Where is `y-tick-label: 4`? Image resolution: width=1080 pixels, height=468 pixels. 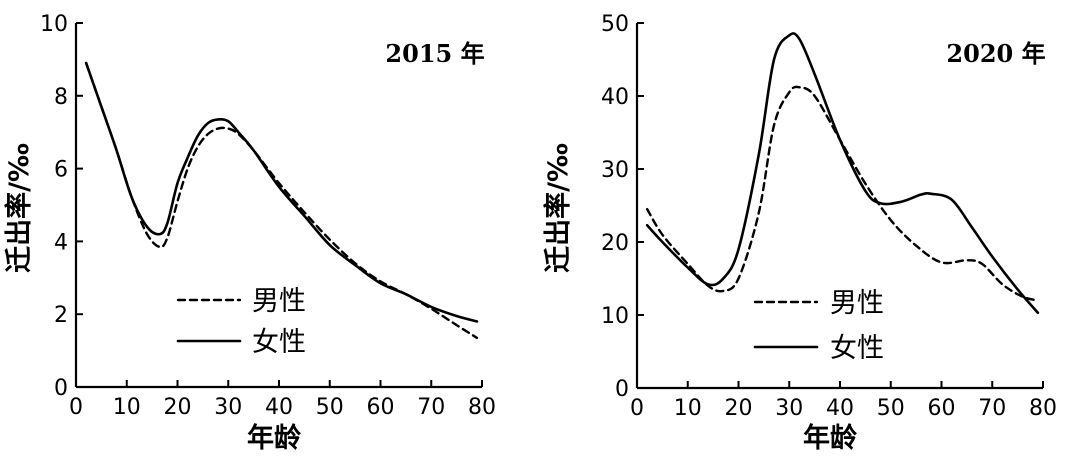 y-tick-label: 4 is located at coordinates (61, 242).